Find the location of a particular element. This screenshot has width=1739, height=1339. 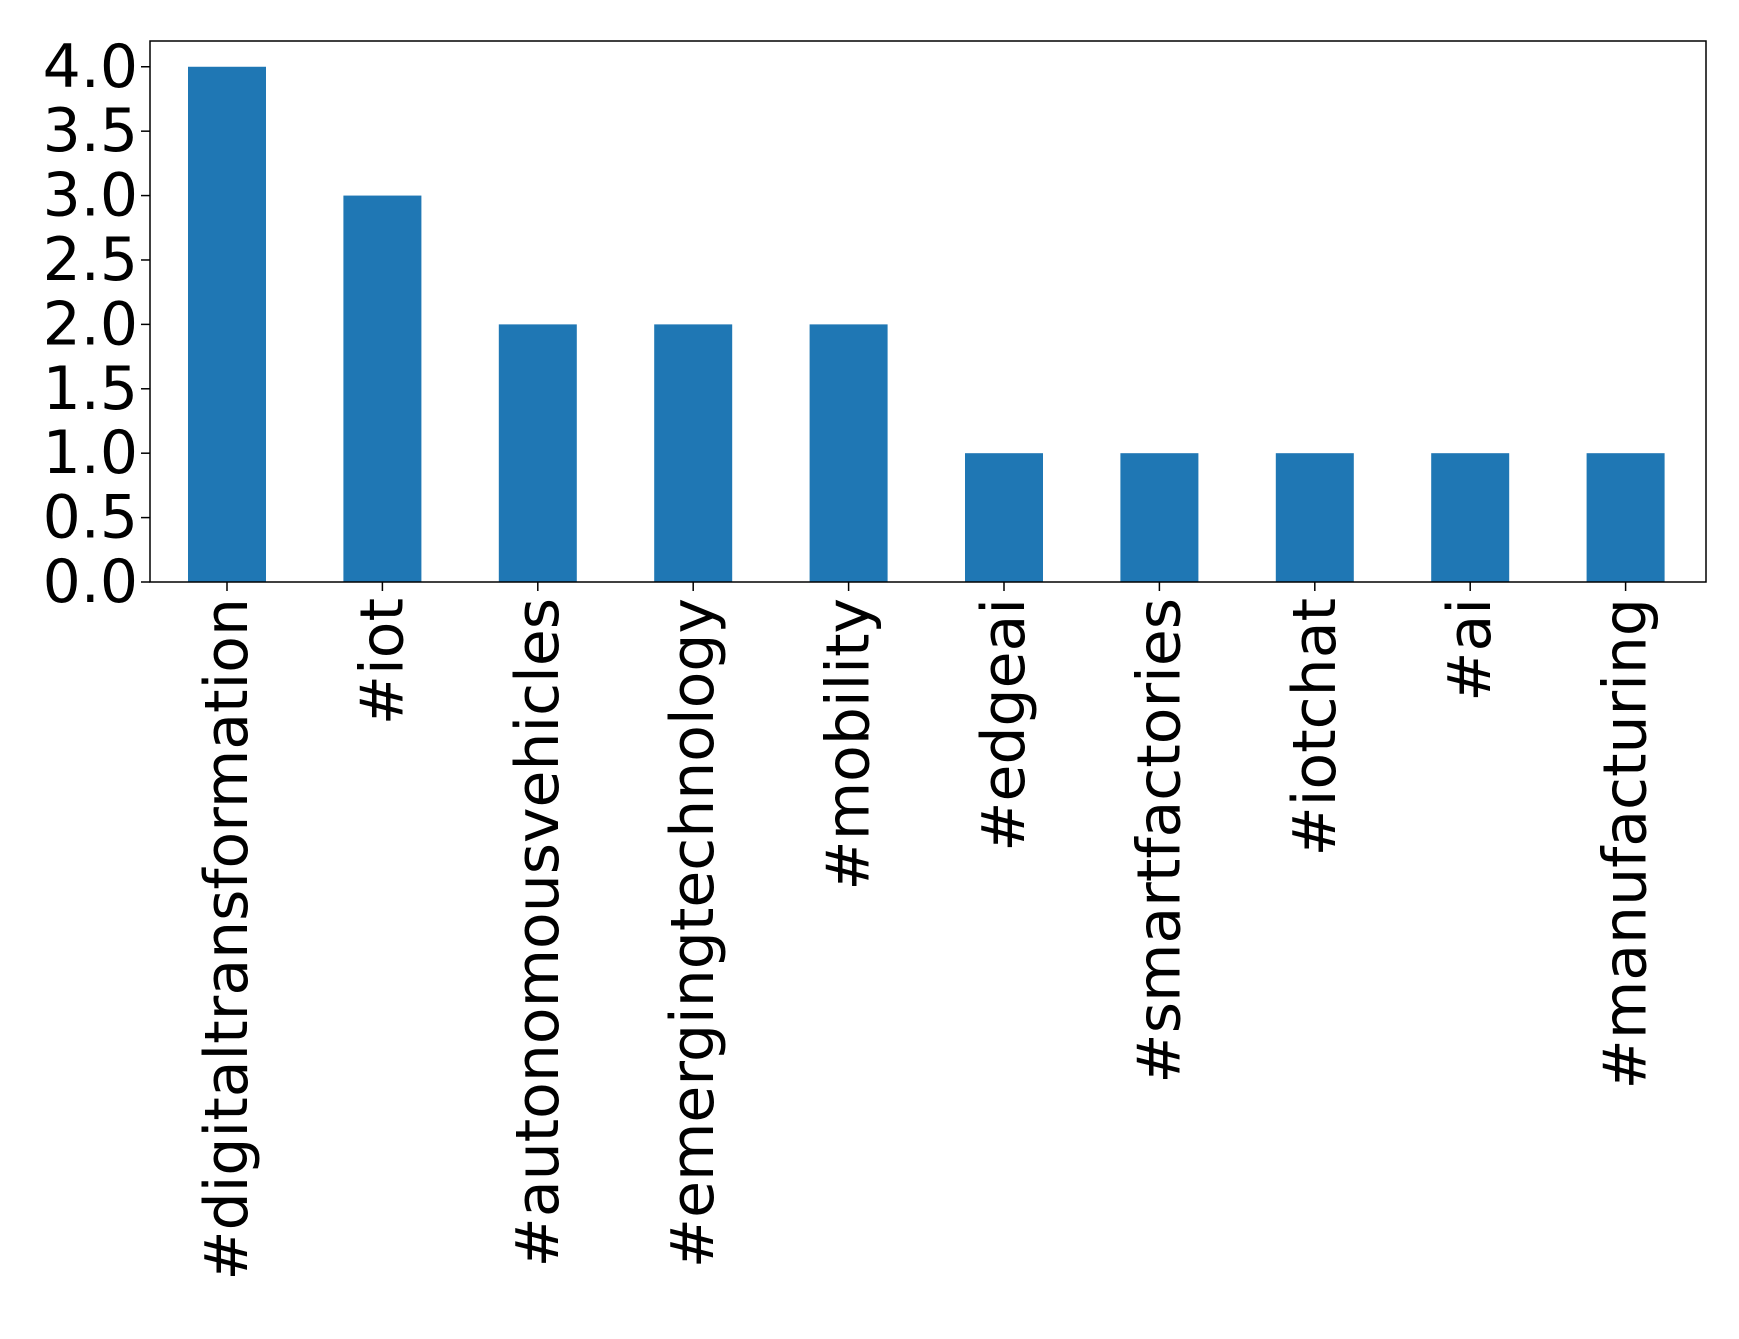

x-tick-label-4: #mobility is located at coordinates (849, 744).